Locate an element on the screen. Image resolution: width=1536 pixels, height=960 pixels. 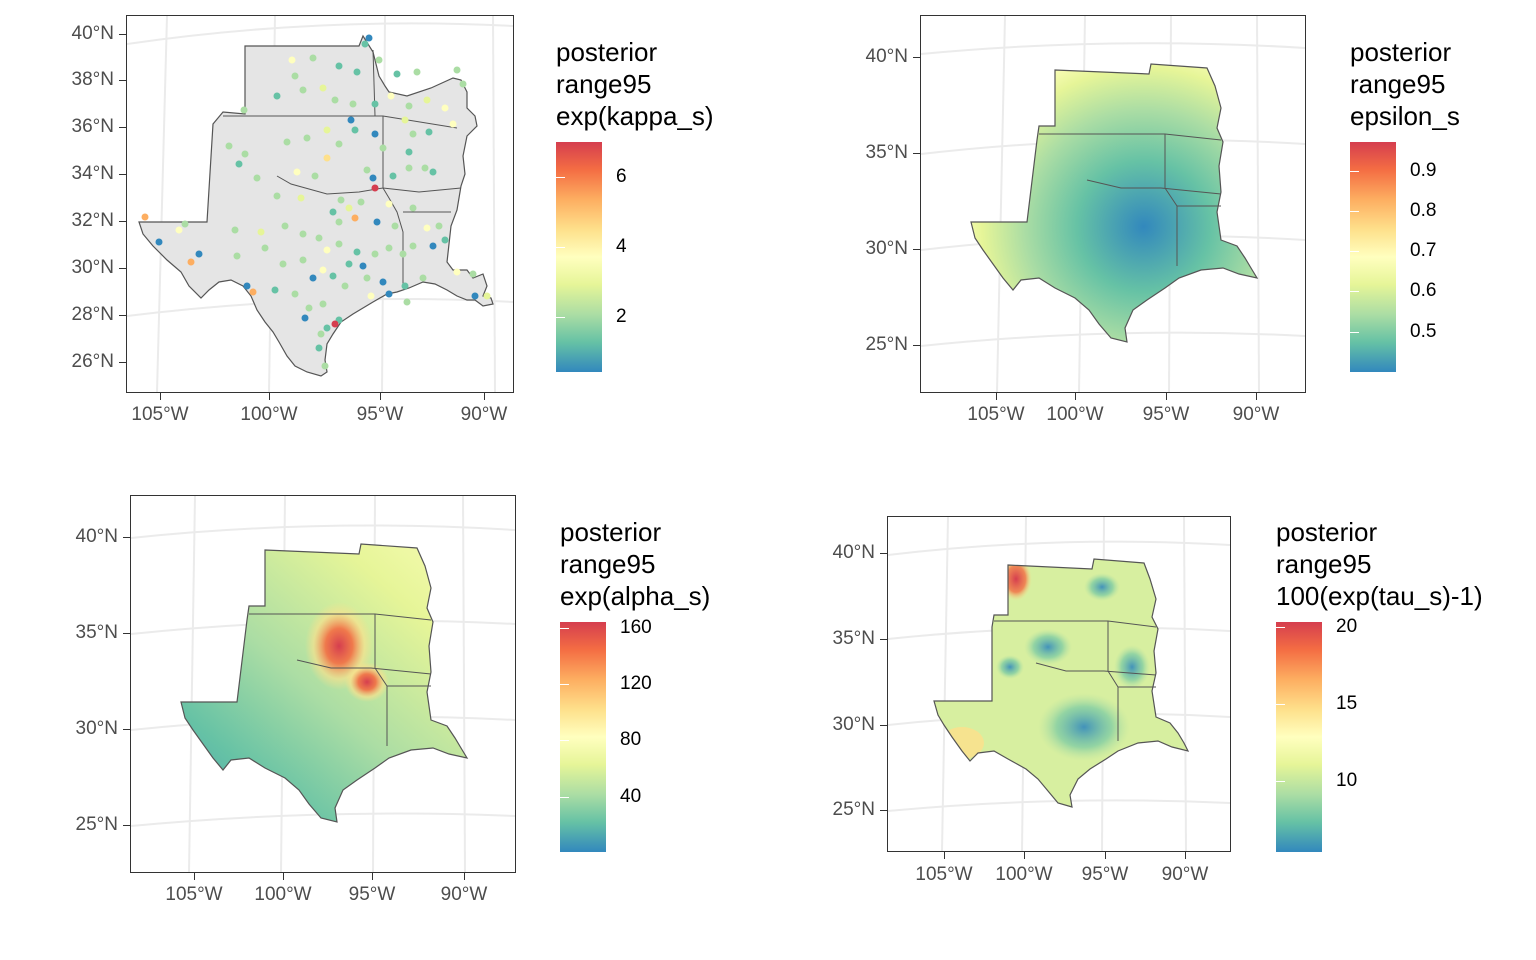
legend-epsilon: posterior range95 epsilon_s is located at coordinates (1405, 84).